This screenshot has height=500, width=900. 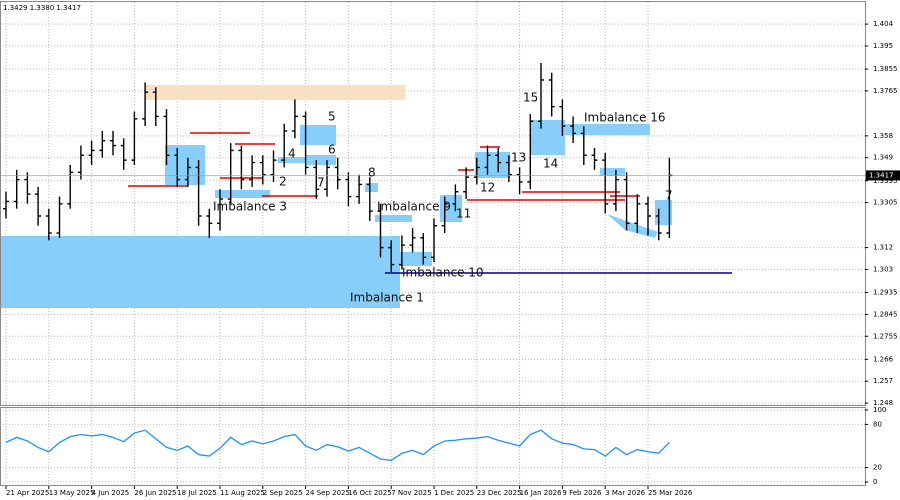 What do you see at coordinates (328, 493) in the screenshot?
I see `x-tick-label: 24 Sep 2025` at bounding box center [328, 493].